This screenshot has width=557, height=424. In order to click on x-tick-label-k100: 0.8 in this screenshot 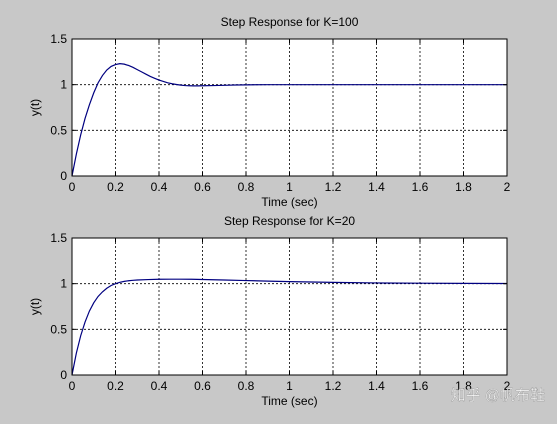, I will do `click(246, 187)`.